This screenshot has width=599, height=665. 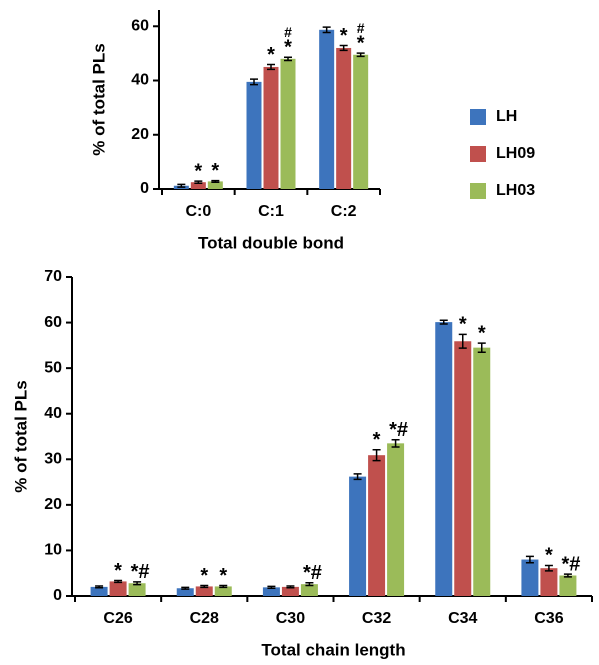 What do you see at coordinates (515, 153) in the screenshot?
I see `legend-label: LH09` at bounding box center [515, 153].